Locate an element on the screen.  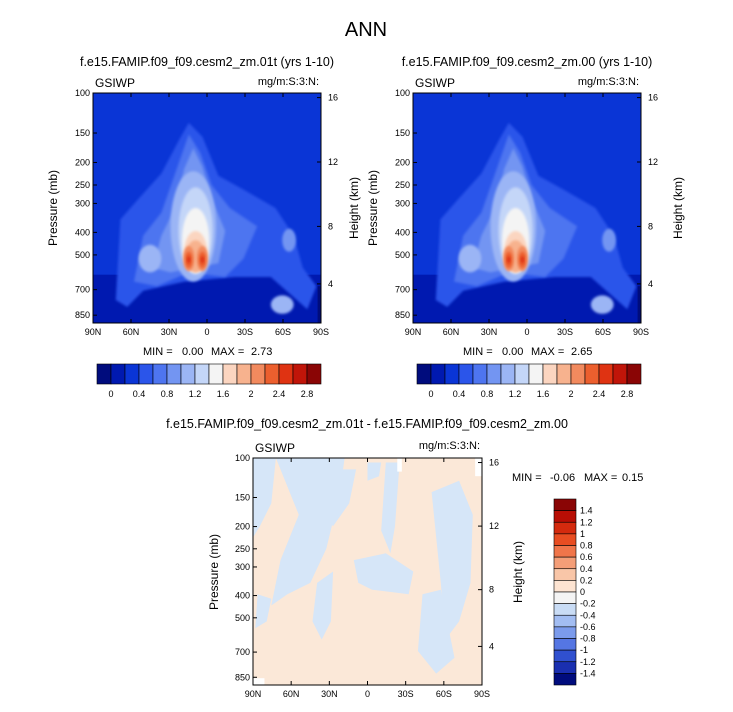
y2-tick-label: 12 is located at coordinates (494, 526).